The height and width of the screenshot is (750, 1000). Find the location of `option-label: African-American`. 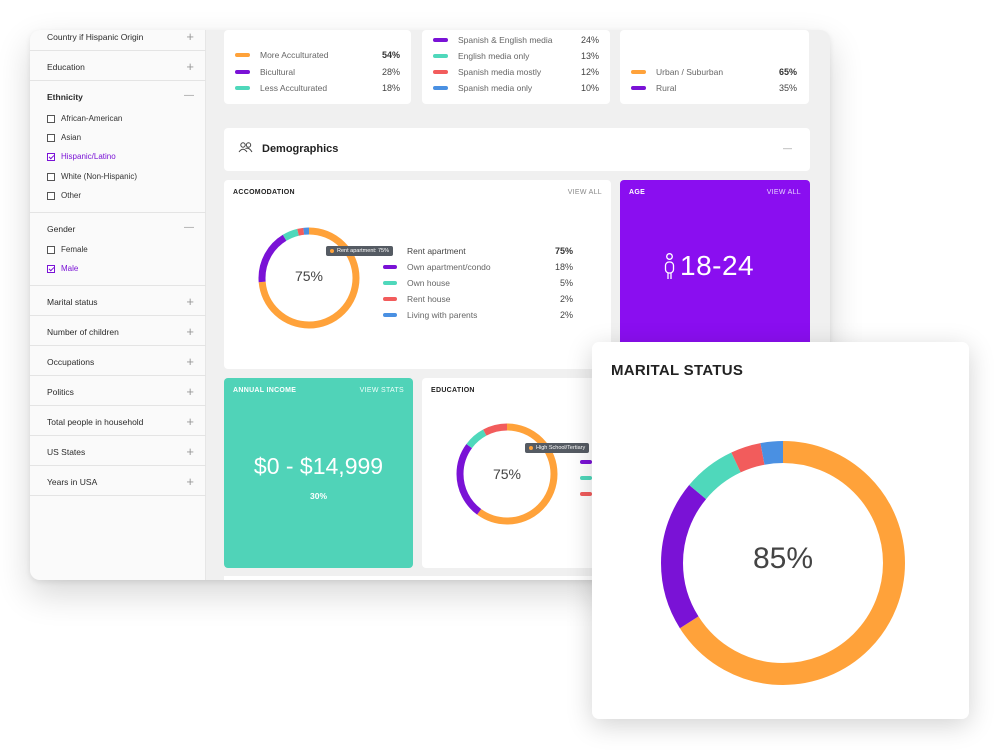

option-label: African-American is located at coordinates (92, 118).